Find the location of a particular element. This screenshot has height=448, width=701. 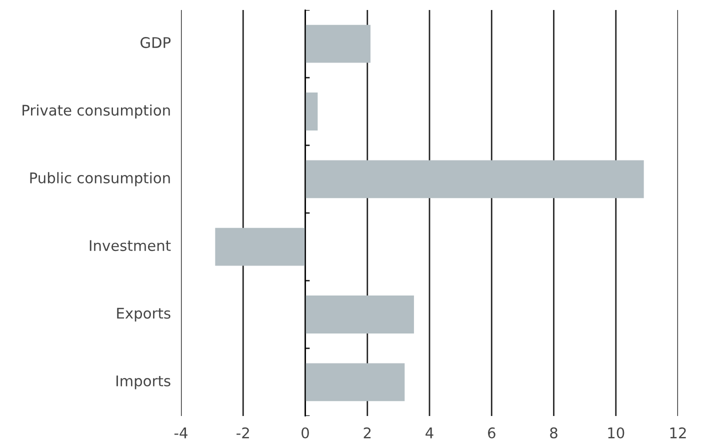

x-tick-label: 0 is located at coordinates (305, 432).